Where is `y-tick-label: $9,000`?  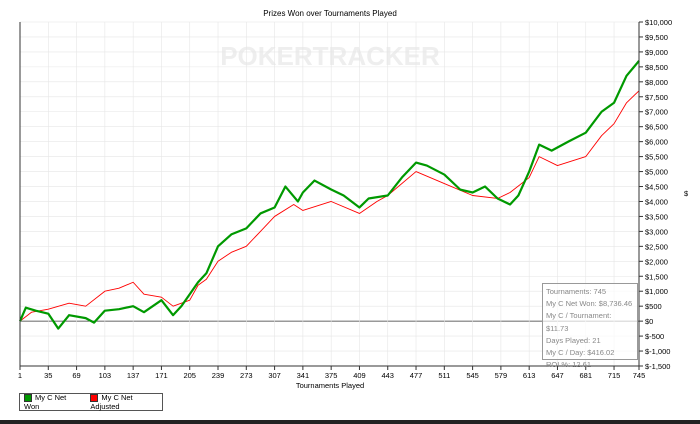
y-tick-label: $9,000 is located at coordinates (656, 52).